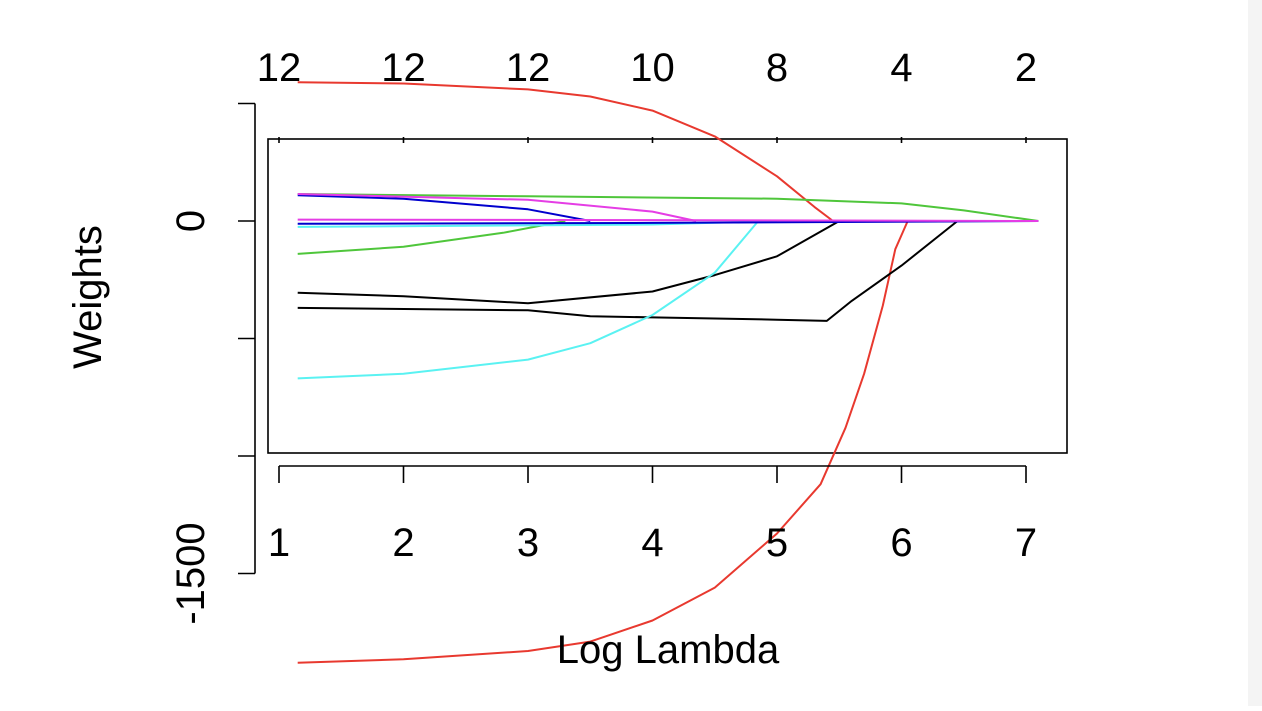 The height and width of the screenshot is (711, 1262). Describe the element at coordinates (1026, 543) in the screenshot. I see `x-tick-label: 7` at that location.